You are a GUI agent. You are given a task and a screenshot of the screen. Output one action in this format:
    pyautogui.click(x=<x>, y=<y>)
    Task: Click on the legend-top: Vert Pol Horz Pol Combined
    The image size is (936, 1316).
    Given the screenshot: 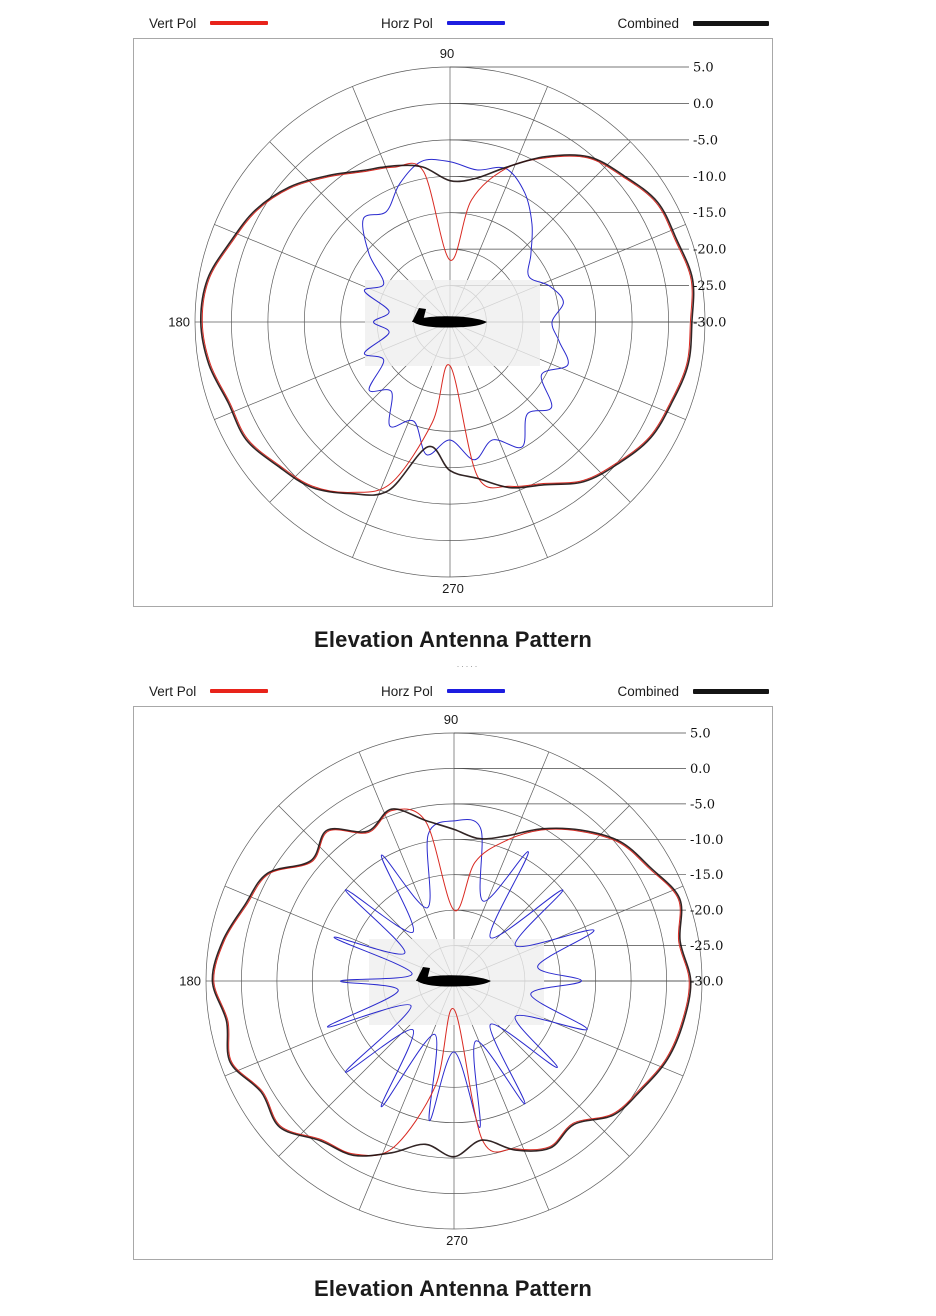 What is the action you would take?
    pyautogui.click(x=453, y=23)
    